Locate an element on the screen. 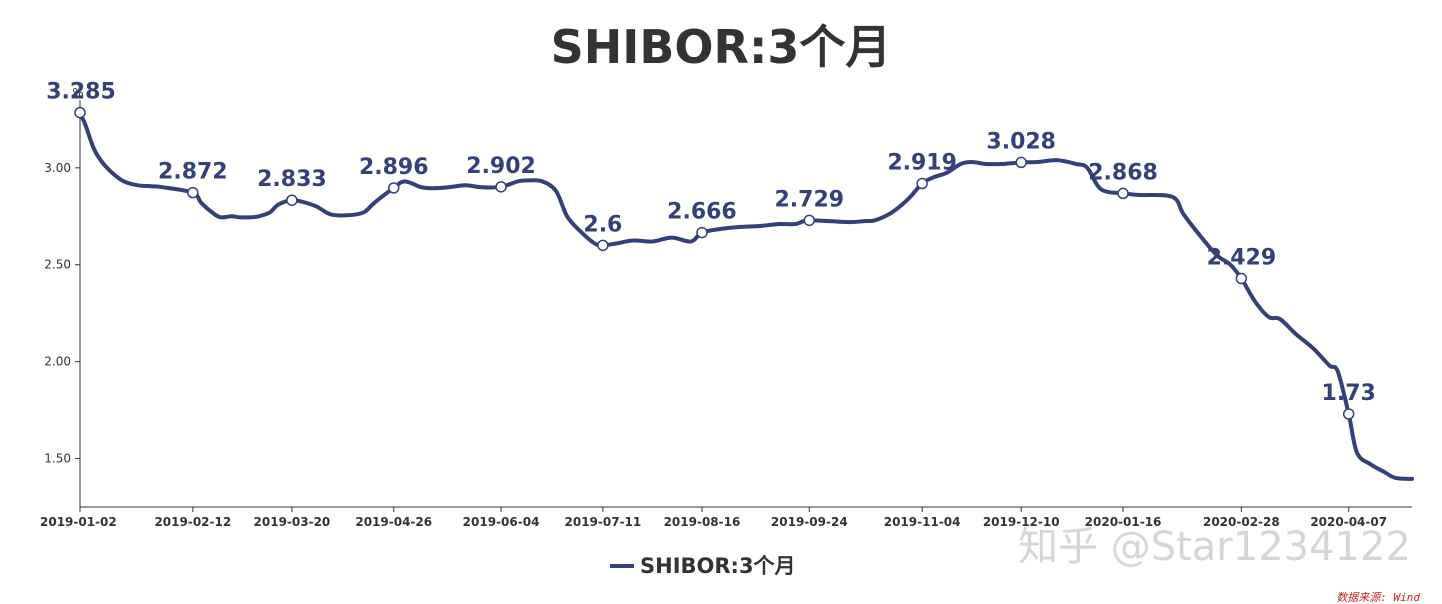 The height and width of the screenshot is (604, 1442). data-label: 2.429 is located at coordinates (1242, 257).